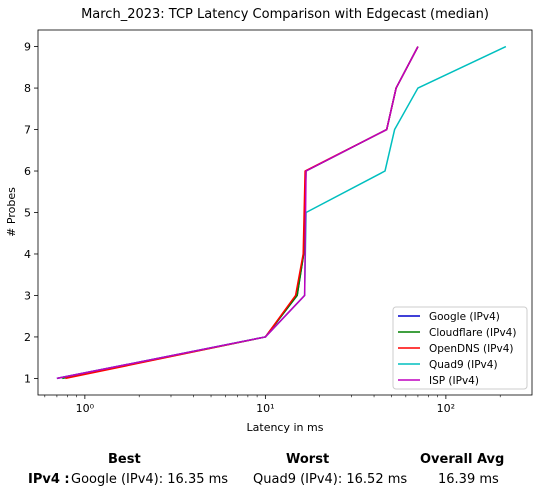 Image resolution: width=541 pixels, height=496 pixels. Describe the element at coordinates (468, 479) in the screenshot. I see `overall-avg-value: 16.39 ms` at that location.